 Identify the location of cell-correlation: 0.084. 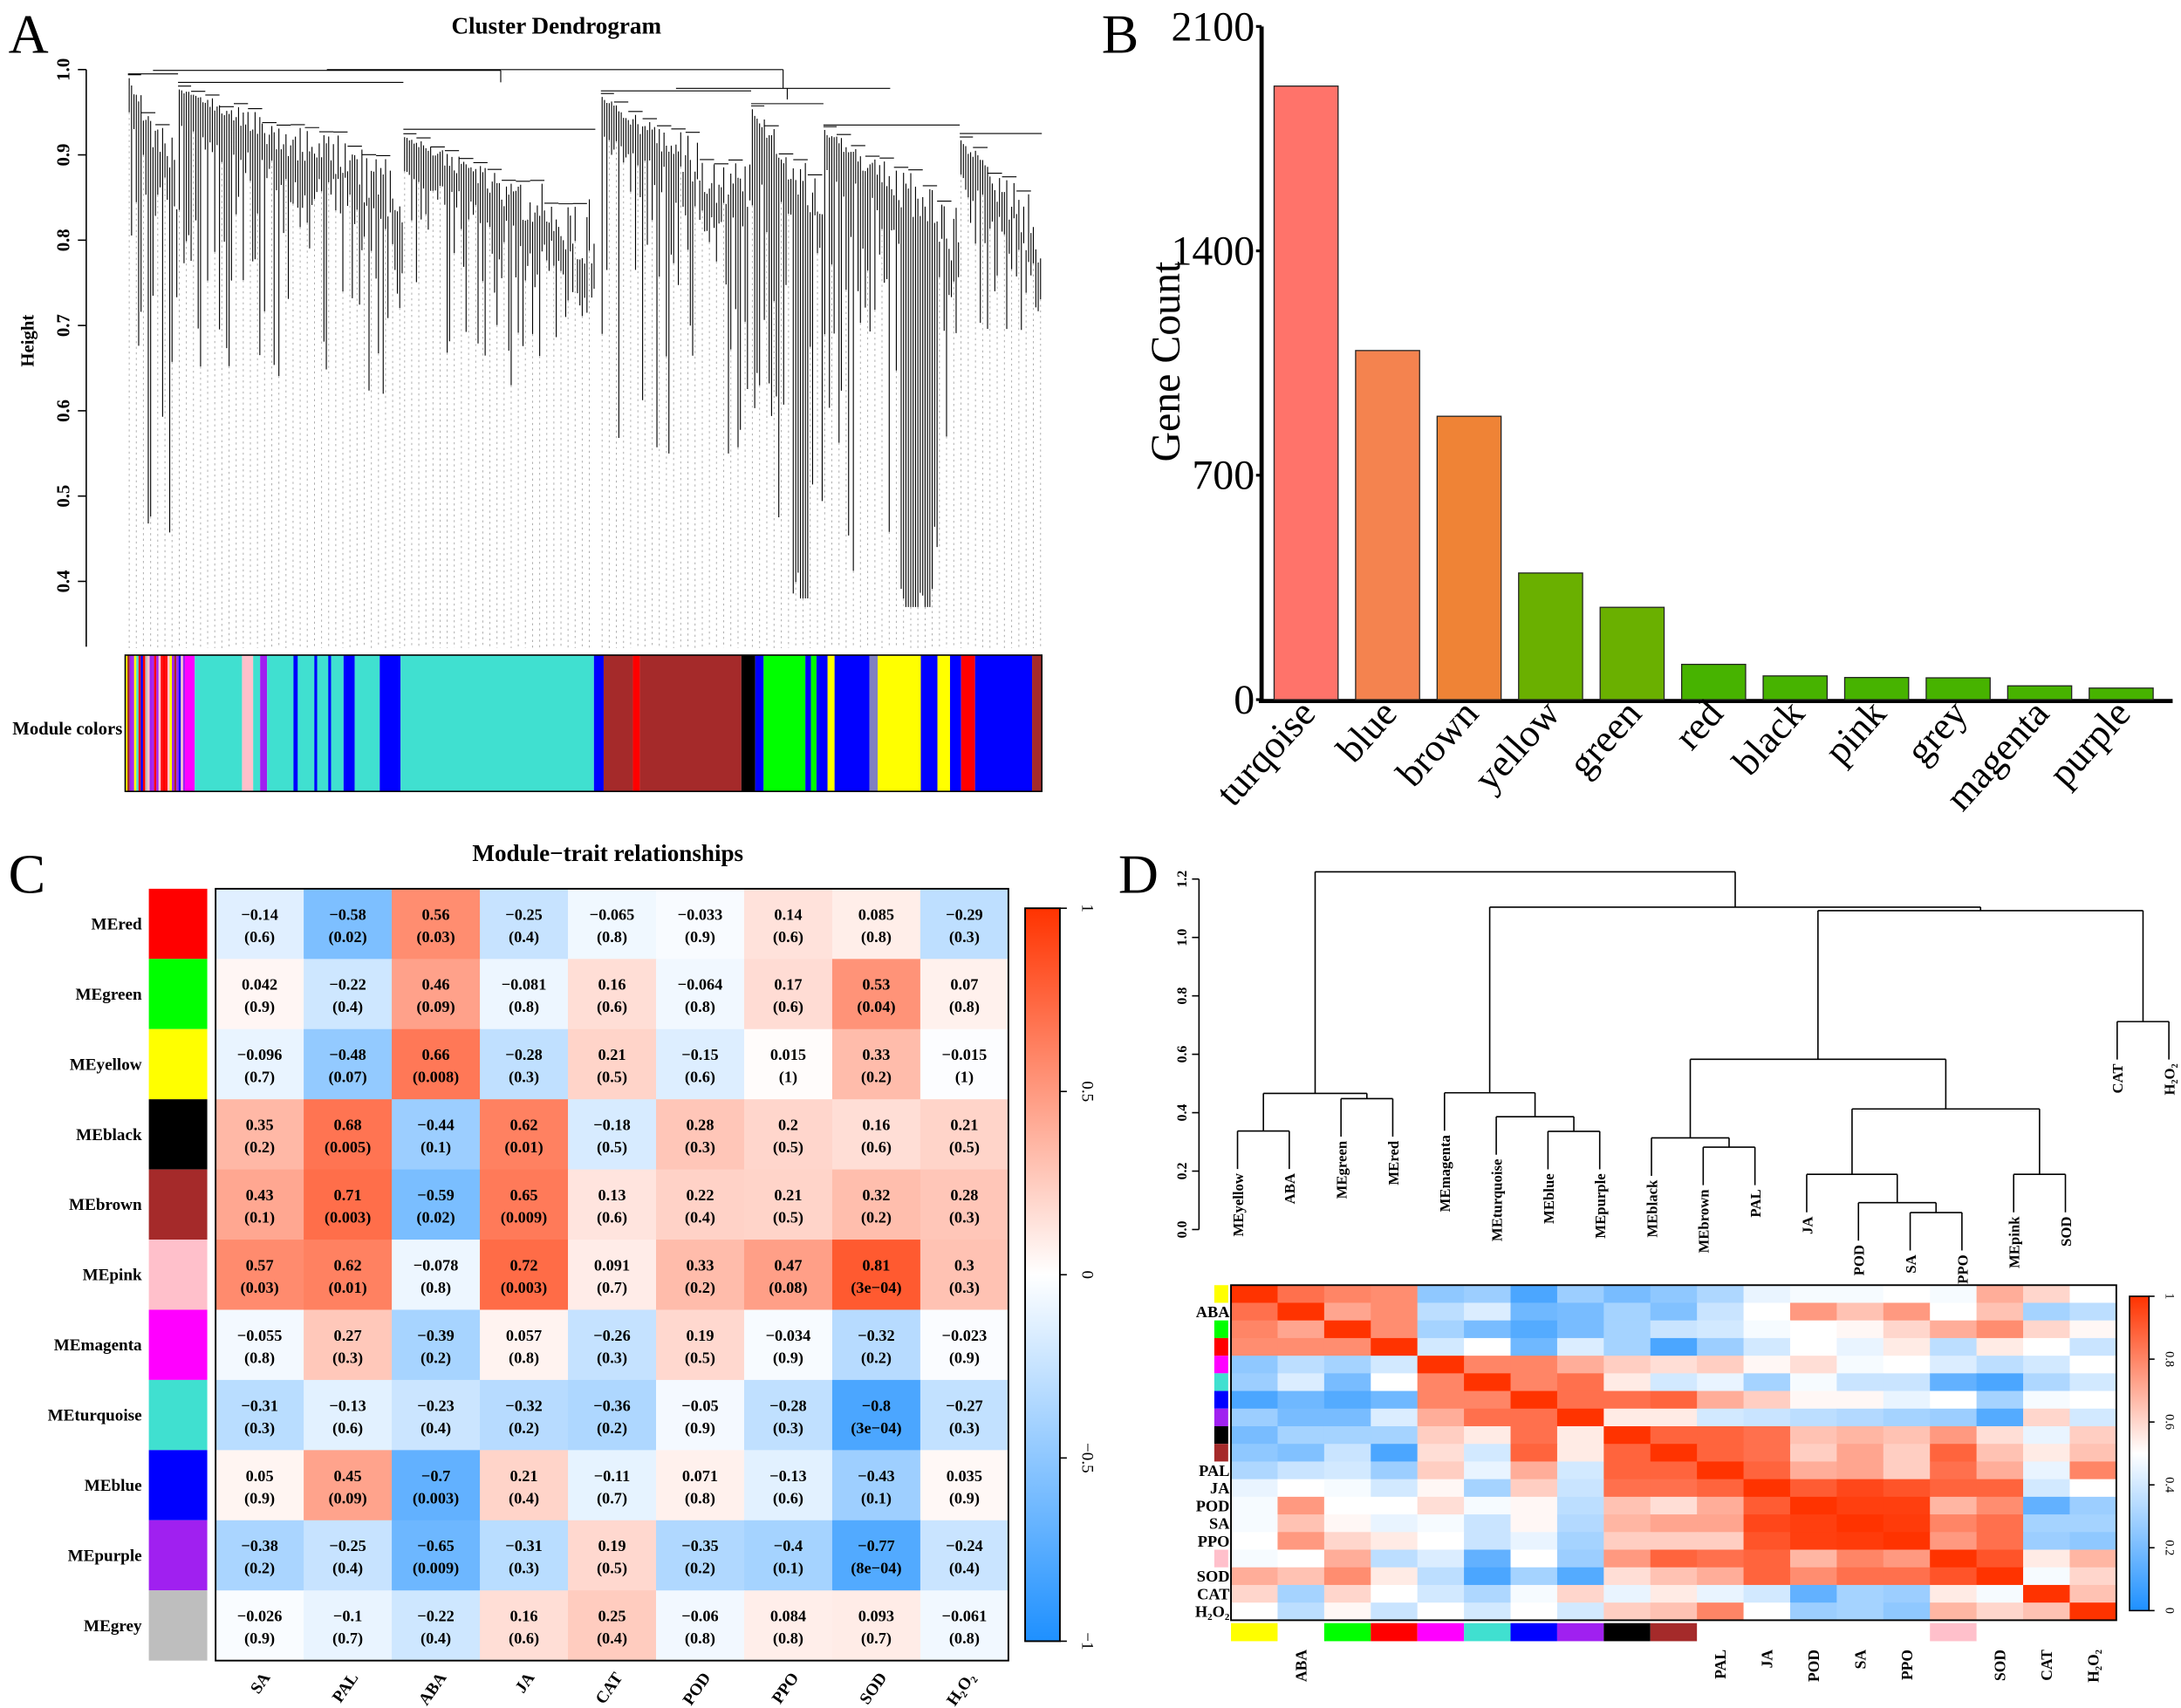
(788, 1616).